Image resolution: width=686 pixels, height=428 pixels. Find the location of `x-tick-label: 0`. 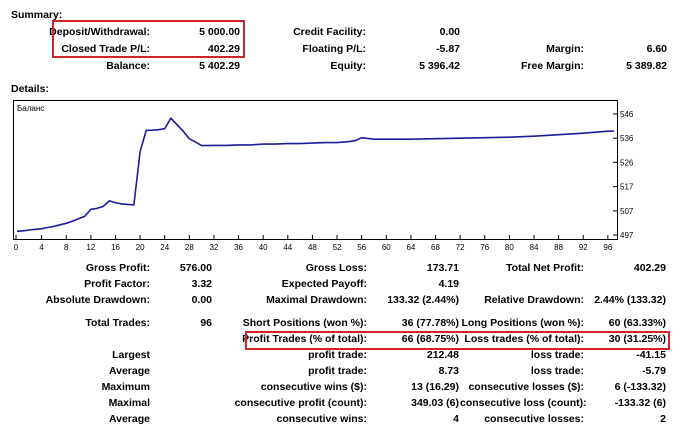

x-tick-label: 0 is located at coordinates (16, 247).